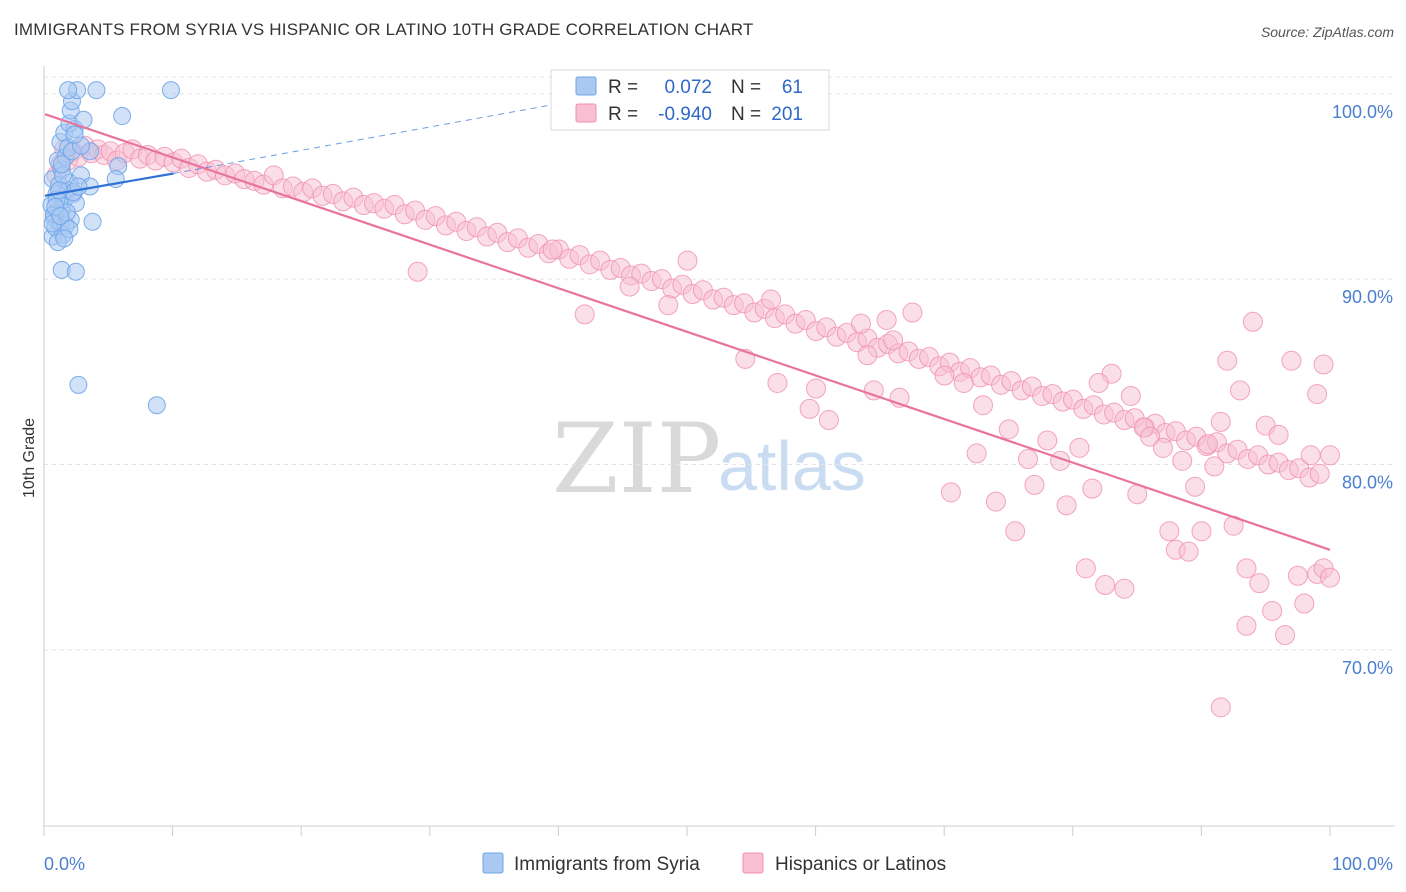 Image resolution: width=1406 pixels, height=892 pixels. Describe the element at coordinates (586, 113) in the screenshot. I see `stats-swatch-hispanics` at that location.